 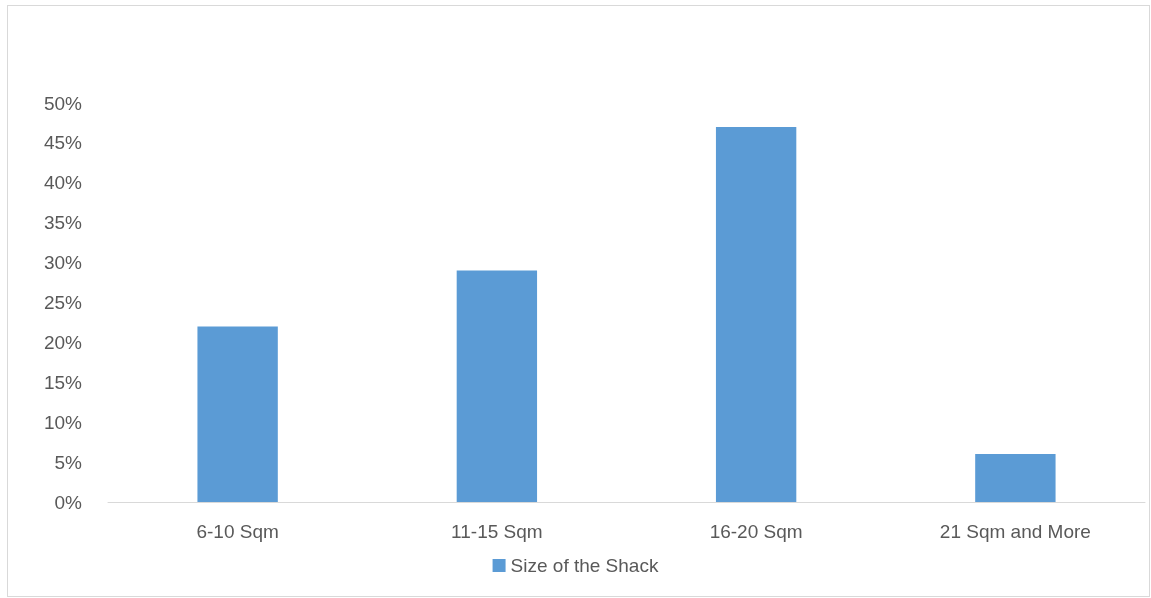 I want to click on y-tick-label: 50%, so click(x=63, y=103).